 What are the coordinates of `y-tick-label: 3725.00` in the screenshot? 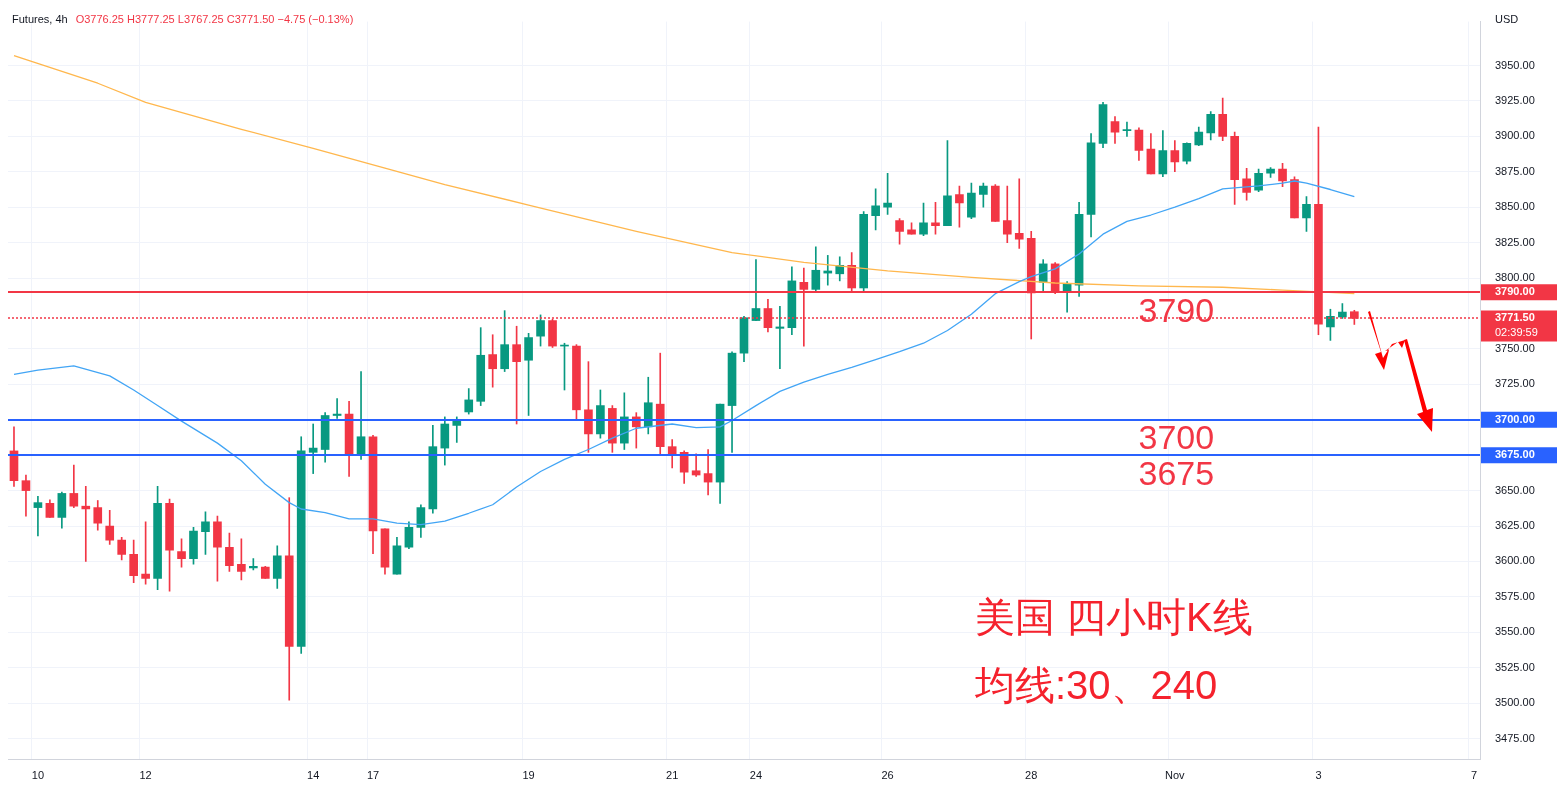 It's located at (1515, 383).